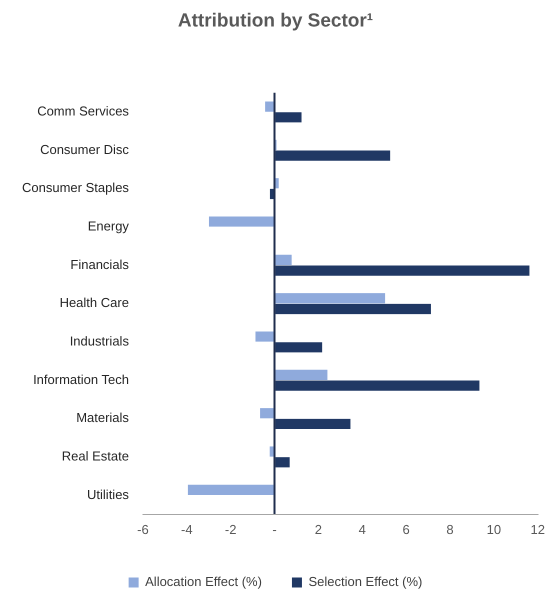  What do you see at coordinates (100, 341) in the screenshot?
I see `y-tick-label: Industrials` at bounding box center [100, 341].